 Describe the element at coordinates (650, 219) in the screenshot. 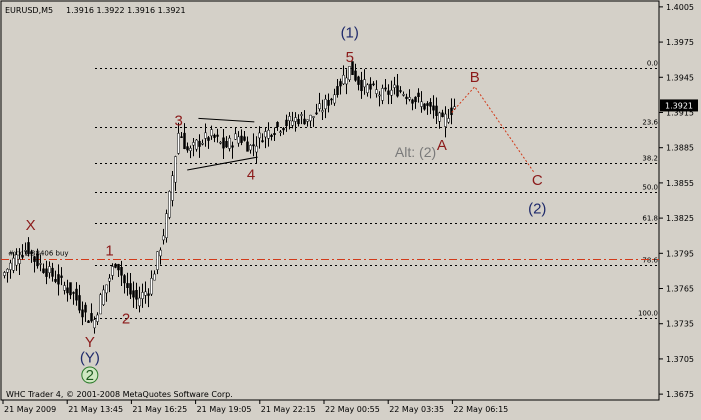

I see `fib-label: 61.8` at that location.